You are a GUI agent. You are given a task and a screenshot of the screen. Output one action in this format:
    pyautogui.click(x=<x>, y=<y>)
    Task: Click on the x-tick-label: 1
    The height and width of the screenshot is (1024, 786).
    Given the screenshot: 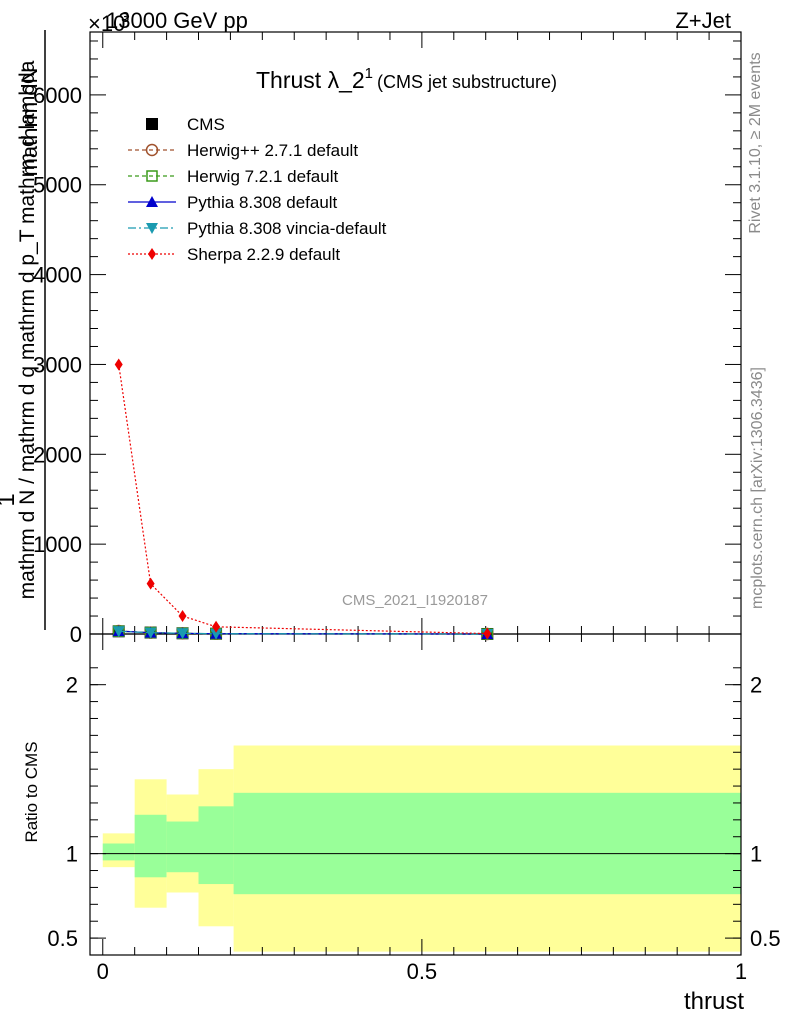 What is the action you would take?
    pyautogui.click(x=741, y=971)
    